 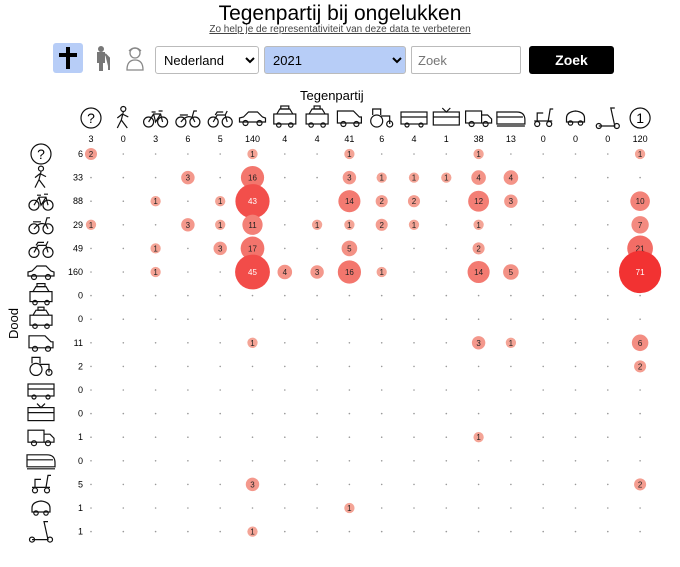 What do you see at coordinates (68, 58) in the screenshot?
I see `mode-dead-button` at bounding box center [68, 58].